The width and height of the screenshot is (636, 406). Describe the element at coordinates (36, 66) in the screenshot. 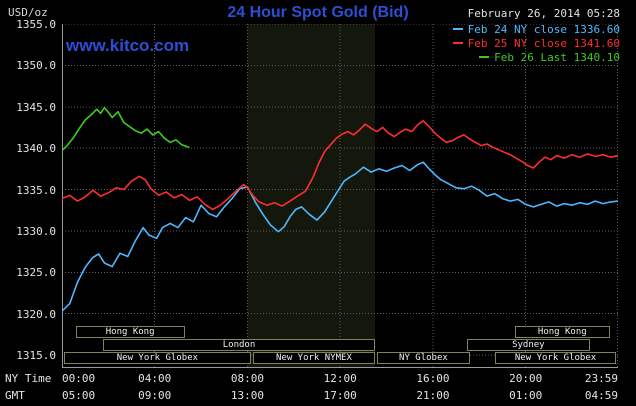

I see `y-tick-label: 1350.0` at that location.